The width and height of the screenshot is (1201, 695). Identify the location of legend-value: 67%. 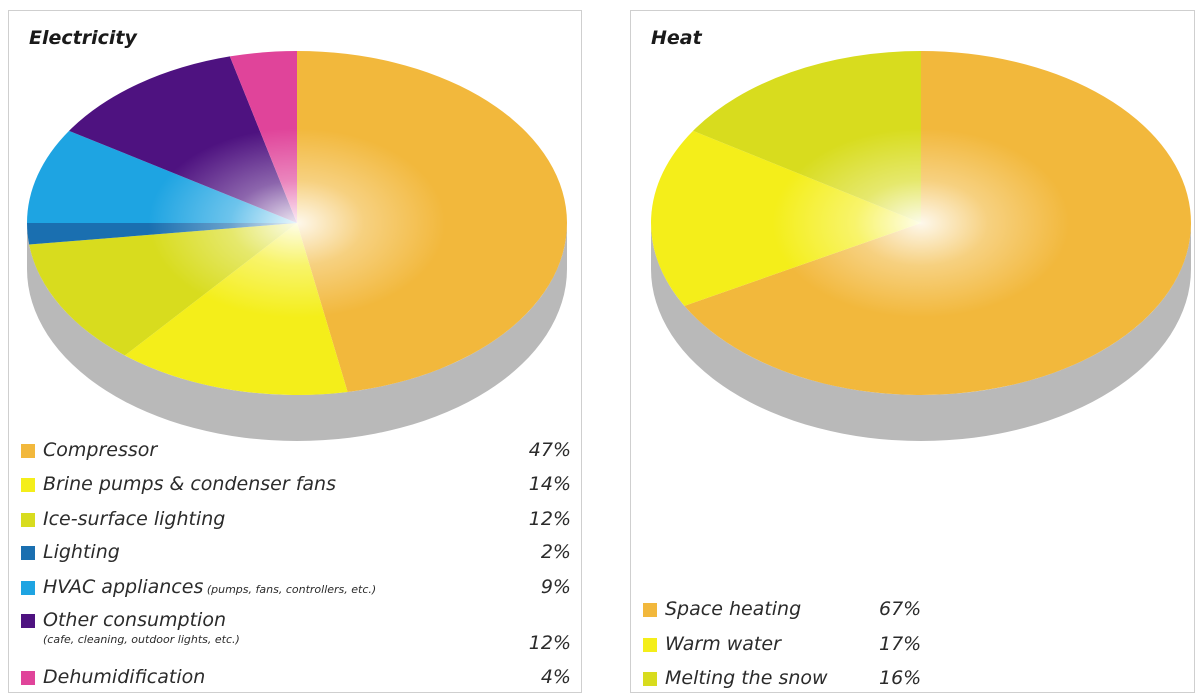
(900, 609).